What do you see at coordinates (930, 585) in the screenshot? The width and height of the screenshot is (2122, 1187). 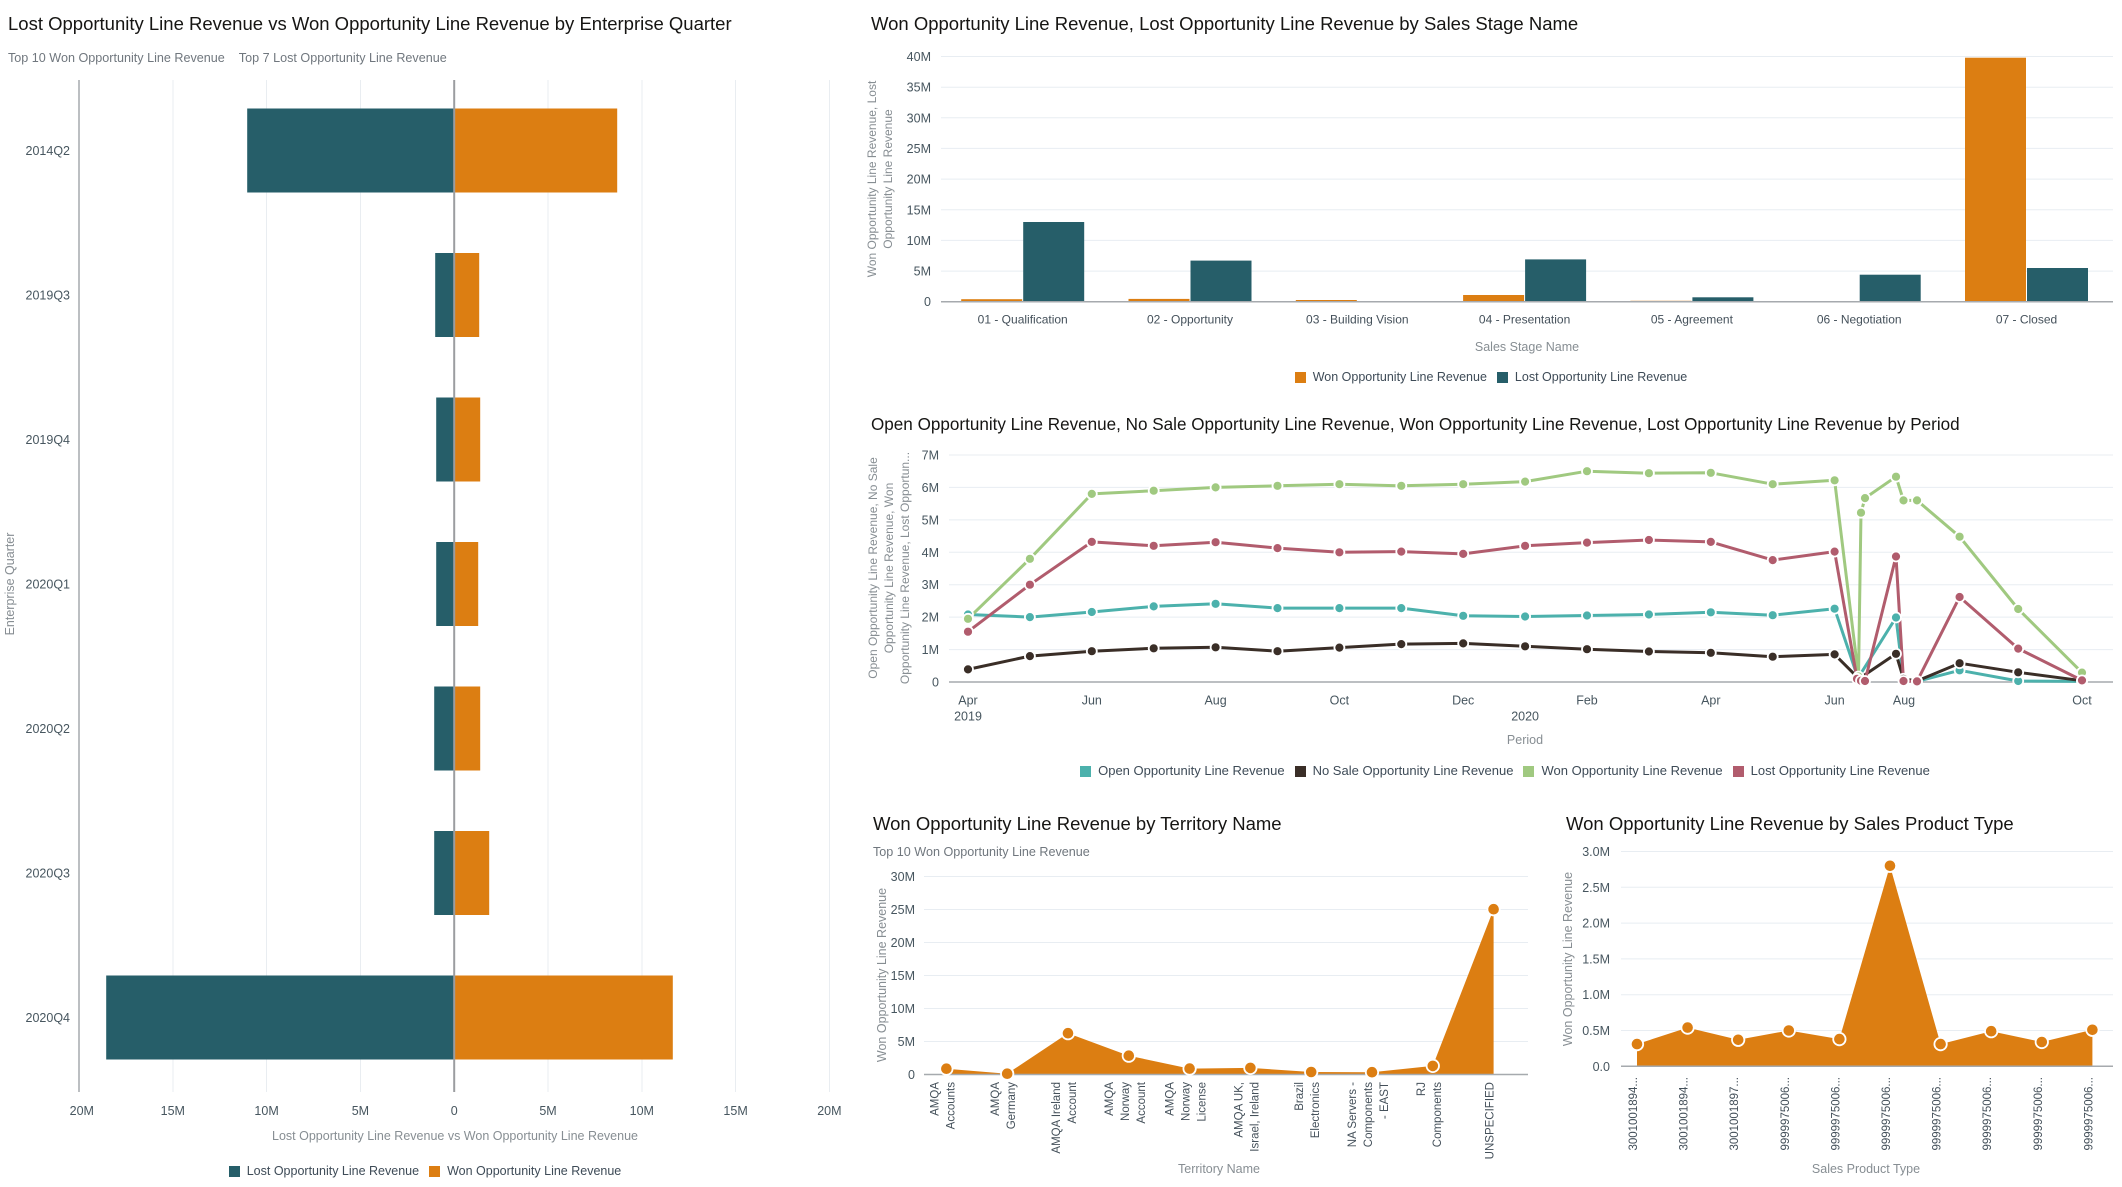 I see `svg-text: 3M` at bounding box center [930, 585].